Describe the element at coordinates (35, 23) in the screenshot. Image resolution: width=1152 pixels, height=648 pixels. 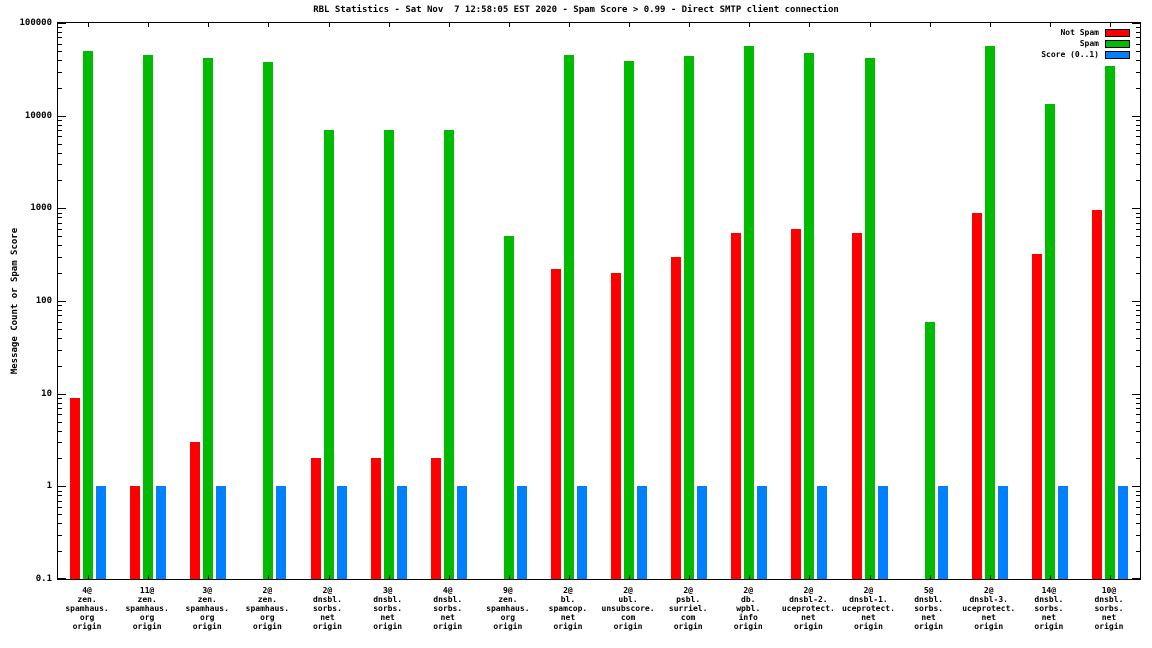
I see `y-axis-tick-label: 100000` at that location.